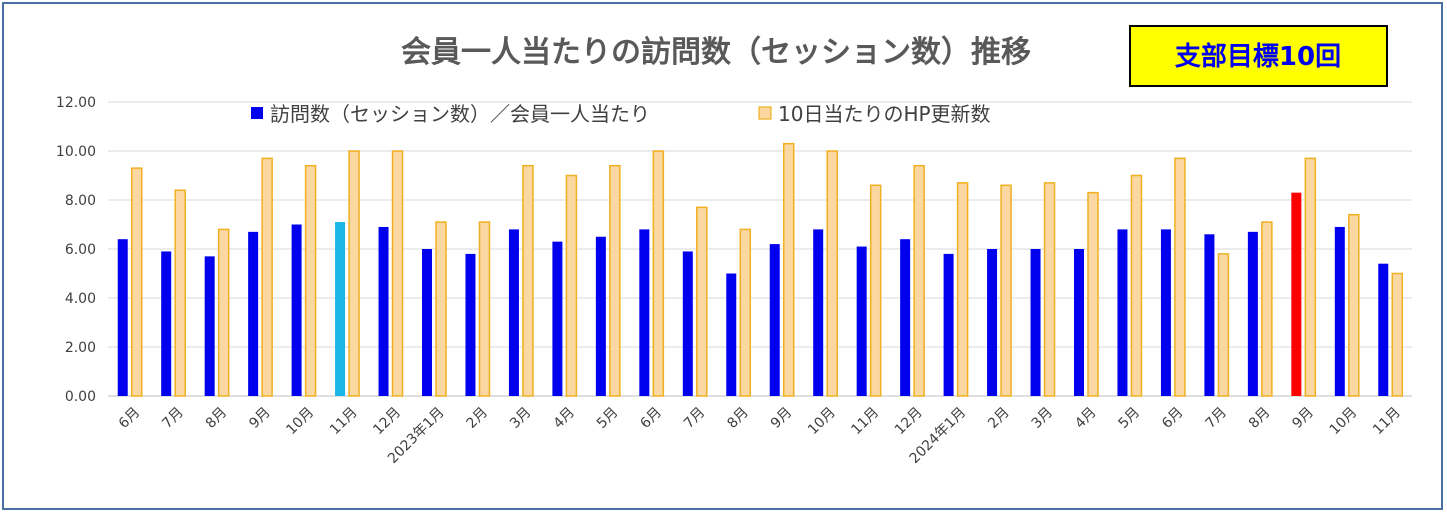 This screenshot has height=514, width=1447. What do you see at coordinates (80, 397) in the screenshot?
I see `y-tick-label: 0.00` at bounding box center [80, 397].